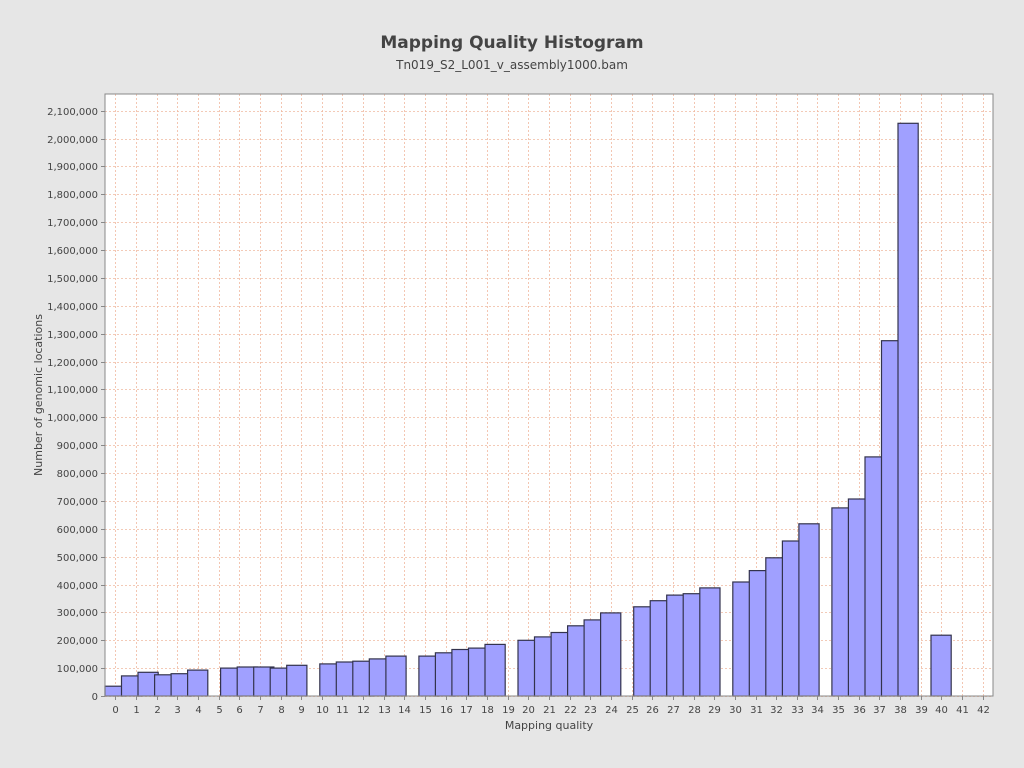 The height and width of the screenshot is (768, 1024). What do you see at coordinates (528, 710) in the screenshot?
I see `x-tick-label: 20` at bounding box center [528, 710].